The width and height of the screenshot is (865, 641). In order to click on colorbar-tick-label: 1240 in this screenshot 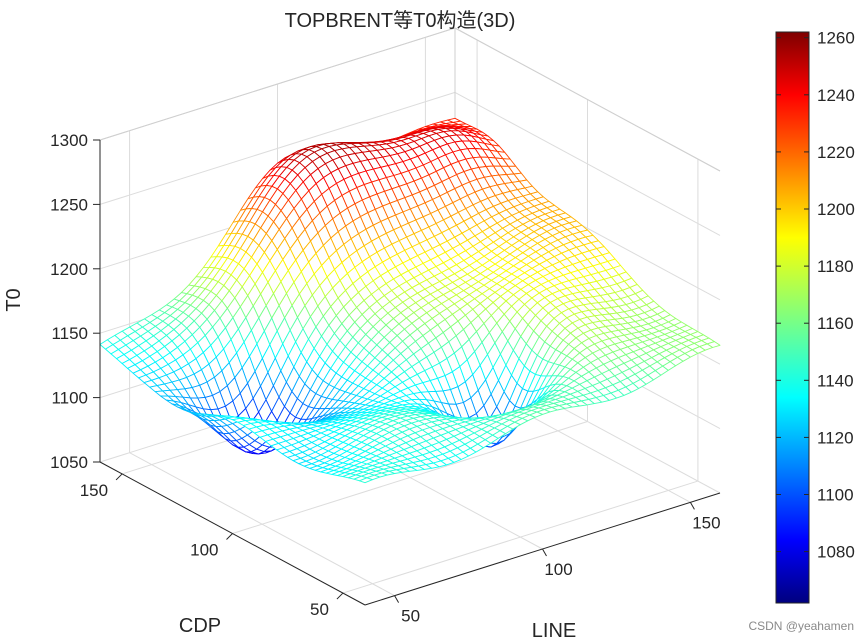, I will do `click(836, 95)`.